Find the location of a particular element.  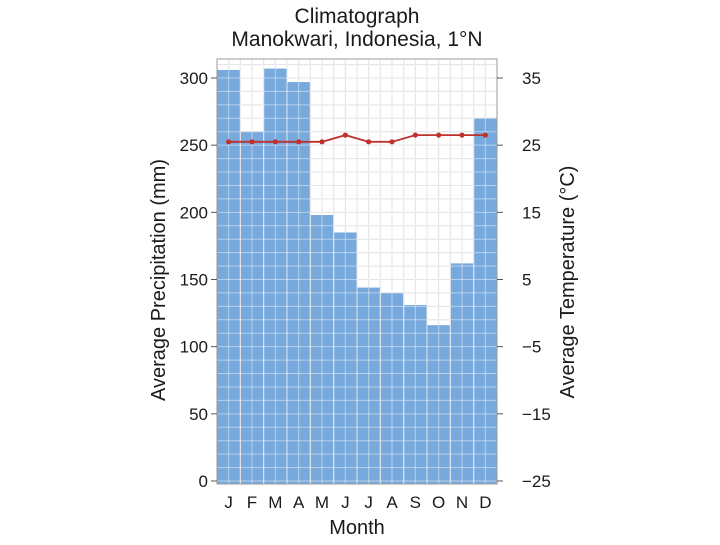

y-tick-label-left: 300 is located at coordinates (194, 78).